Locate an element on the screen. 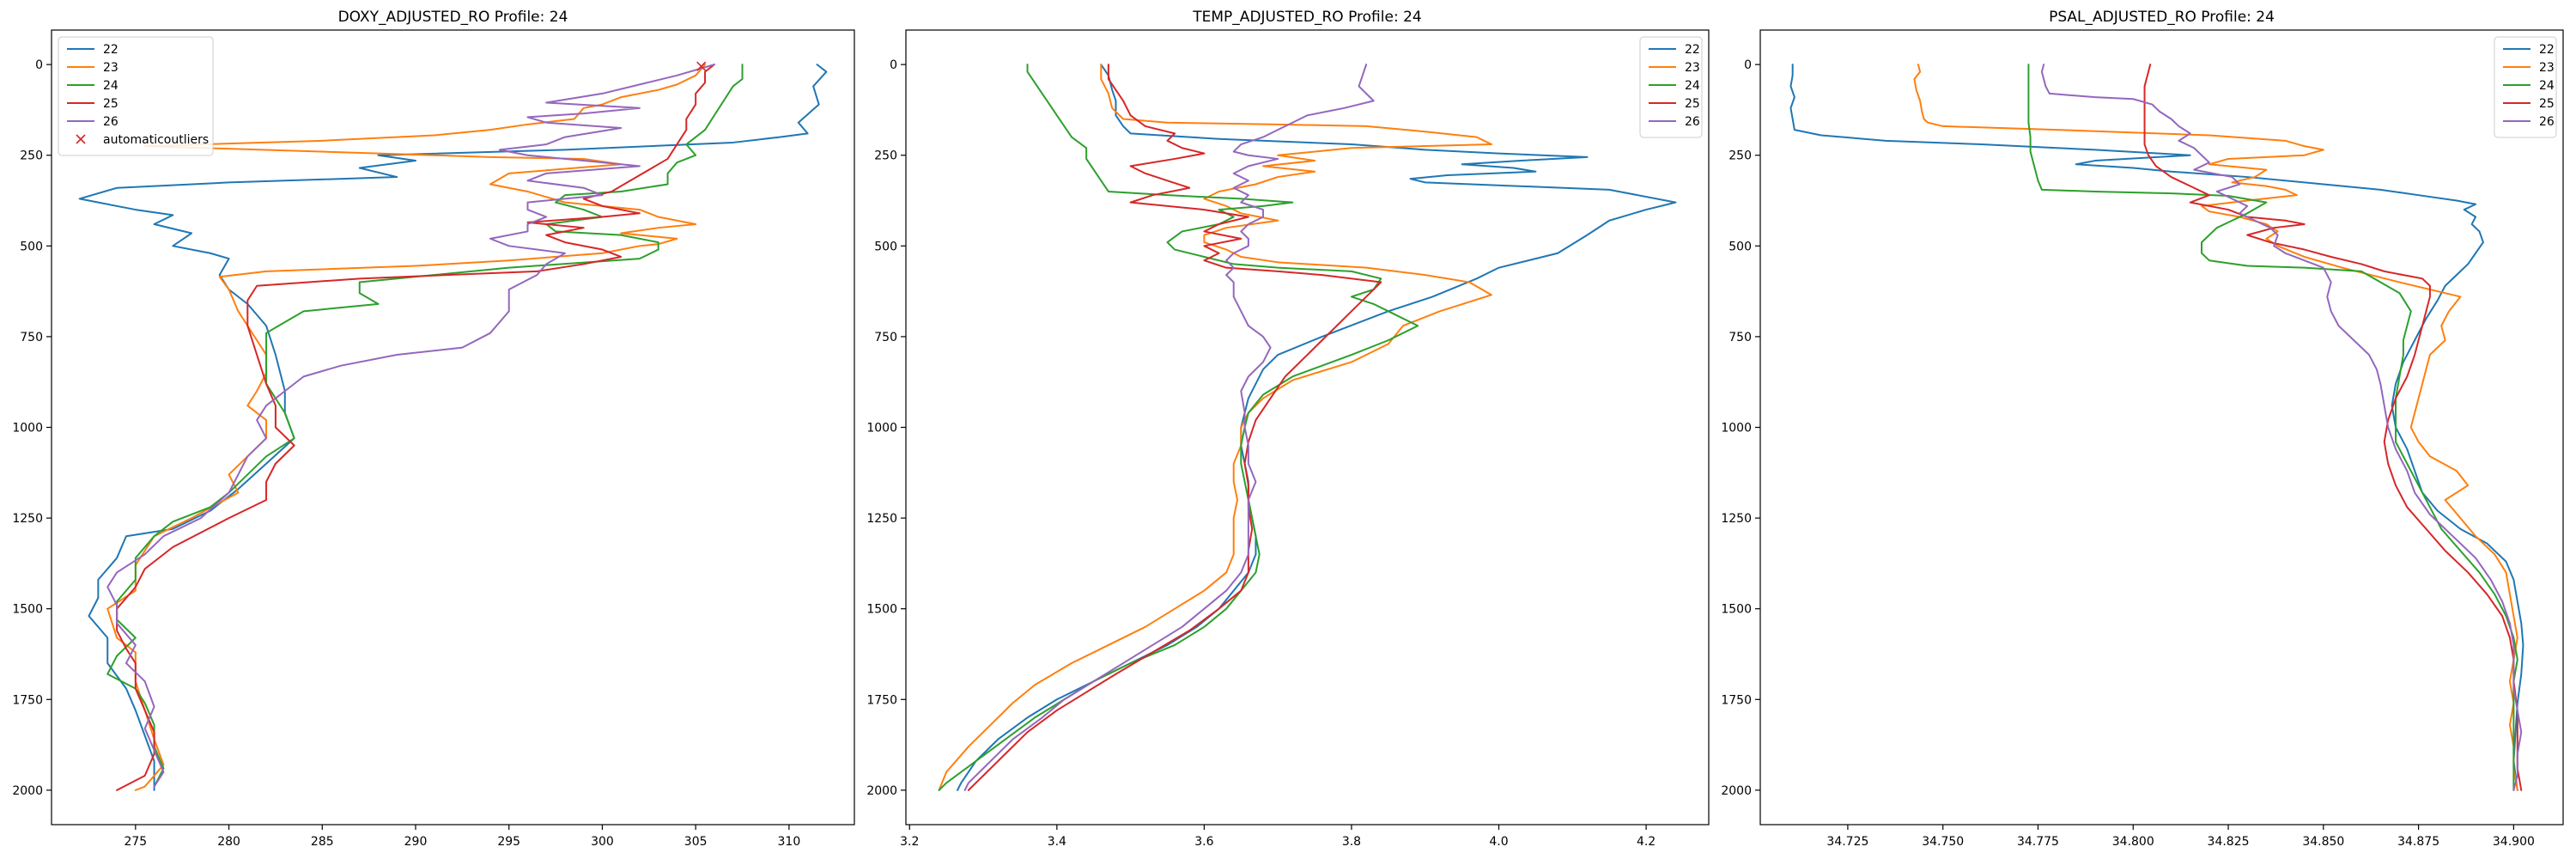  doxy-legend-box is located at coordinates (136, 96).